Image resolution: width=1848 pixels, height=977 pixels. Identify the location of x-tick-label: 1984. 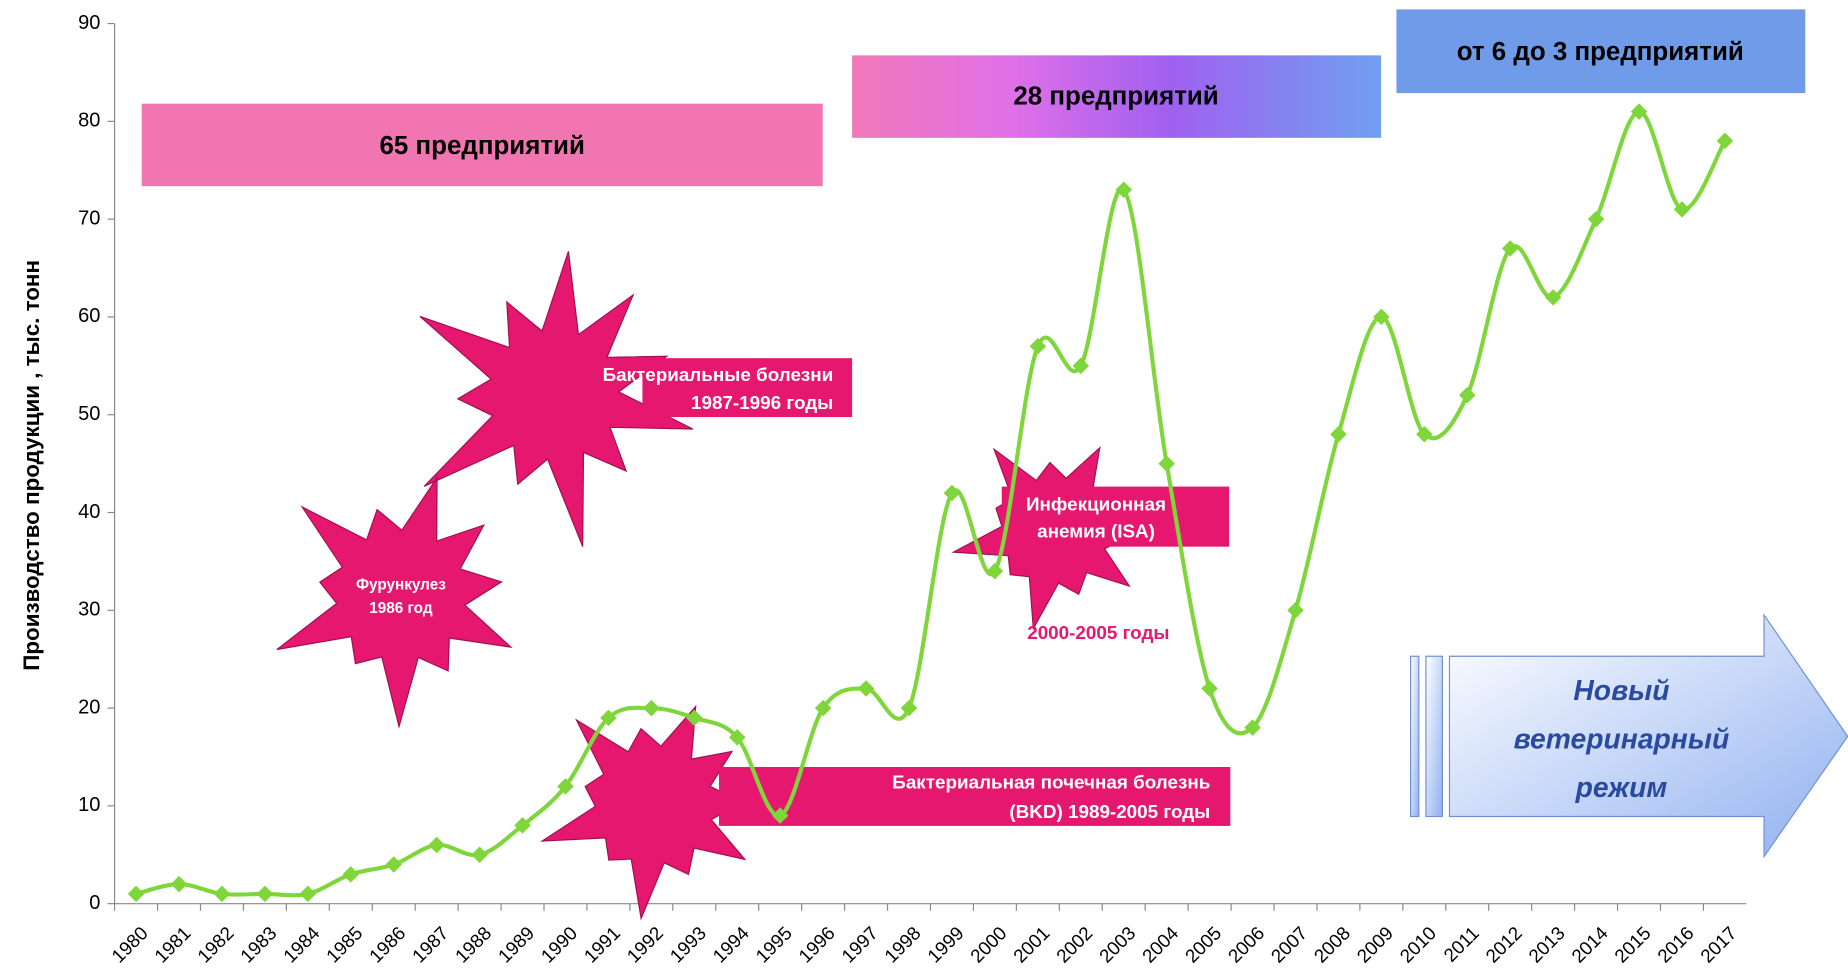
(301, 944).